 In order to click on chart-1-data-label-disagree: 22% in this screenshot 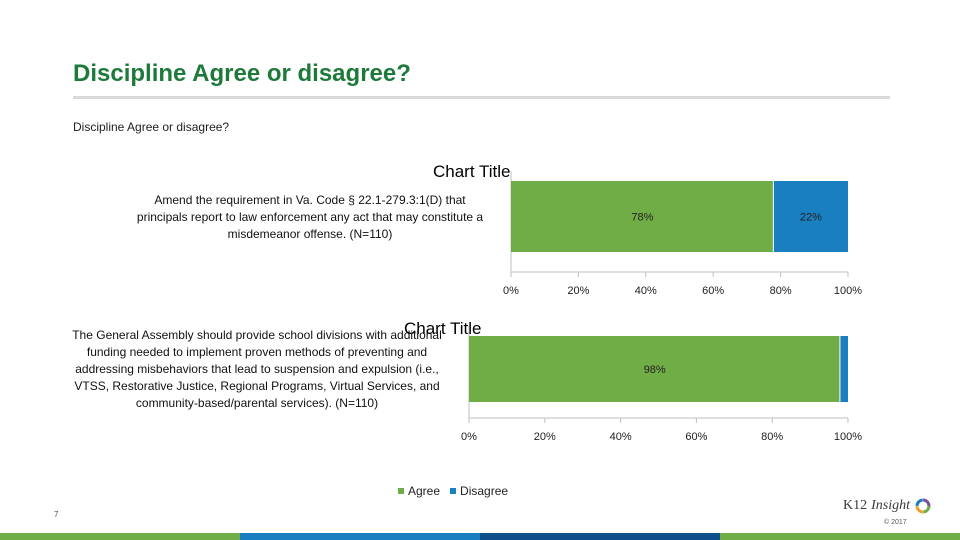, I will do `click(811, 218)`.